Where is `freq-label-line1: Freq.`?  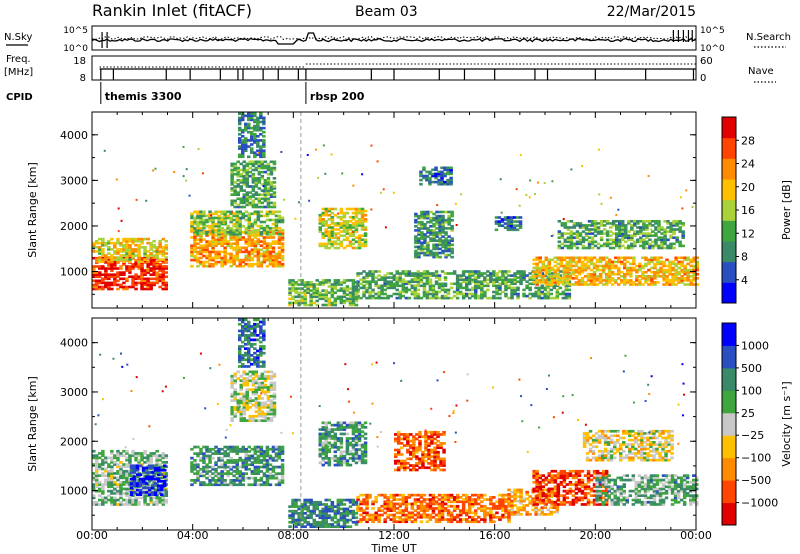
freq-label-line1: Freq. is located at coordinates (18, 59).